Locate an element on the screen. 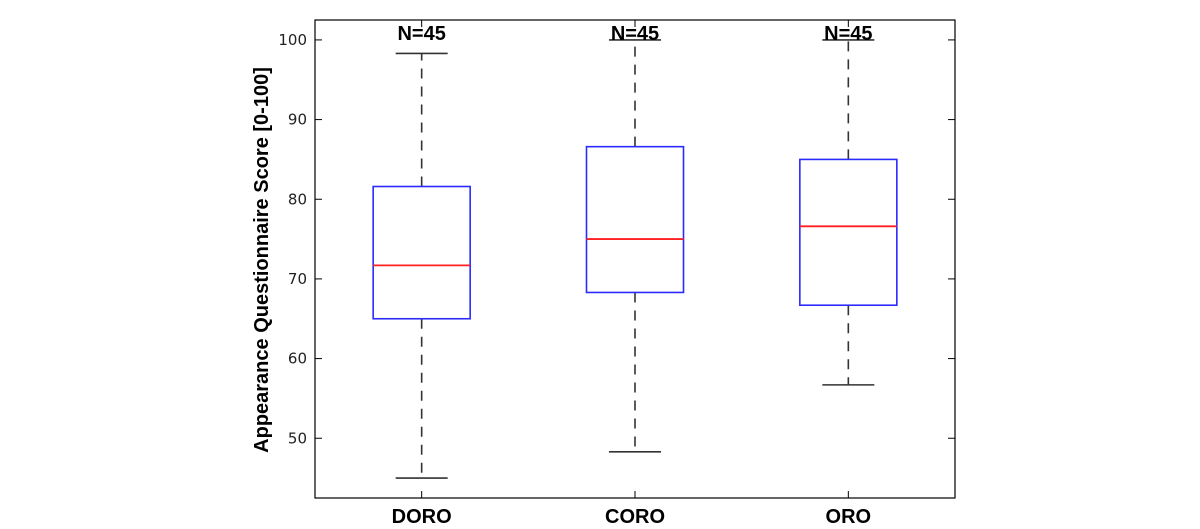 This screenshot has height=529, width=1200. y-tick-label-90: 90 is located at coordinates (297, 120).